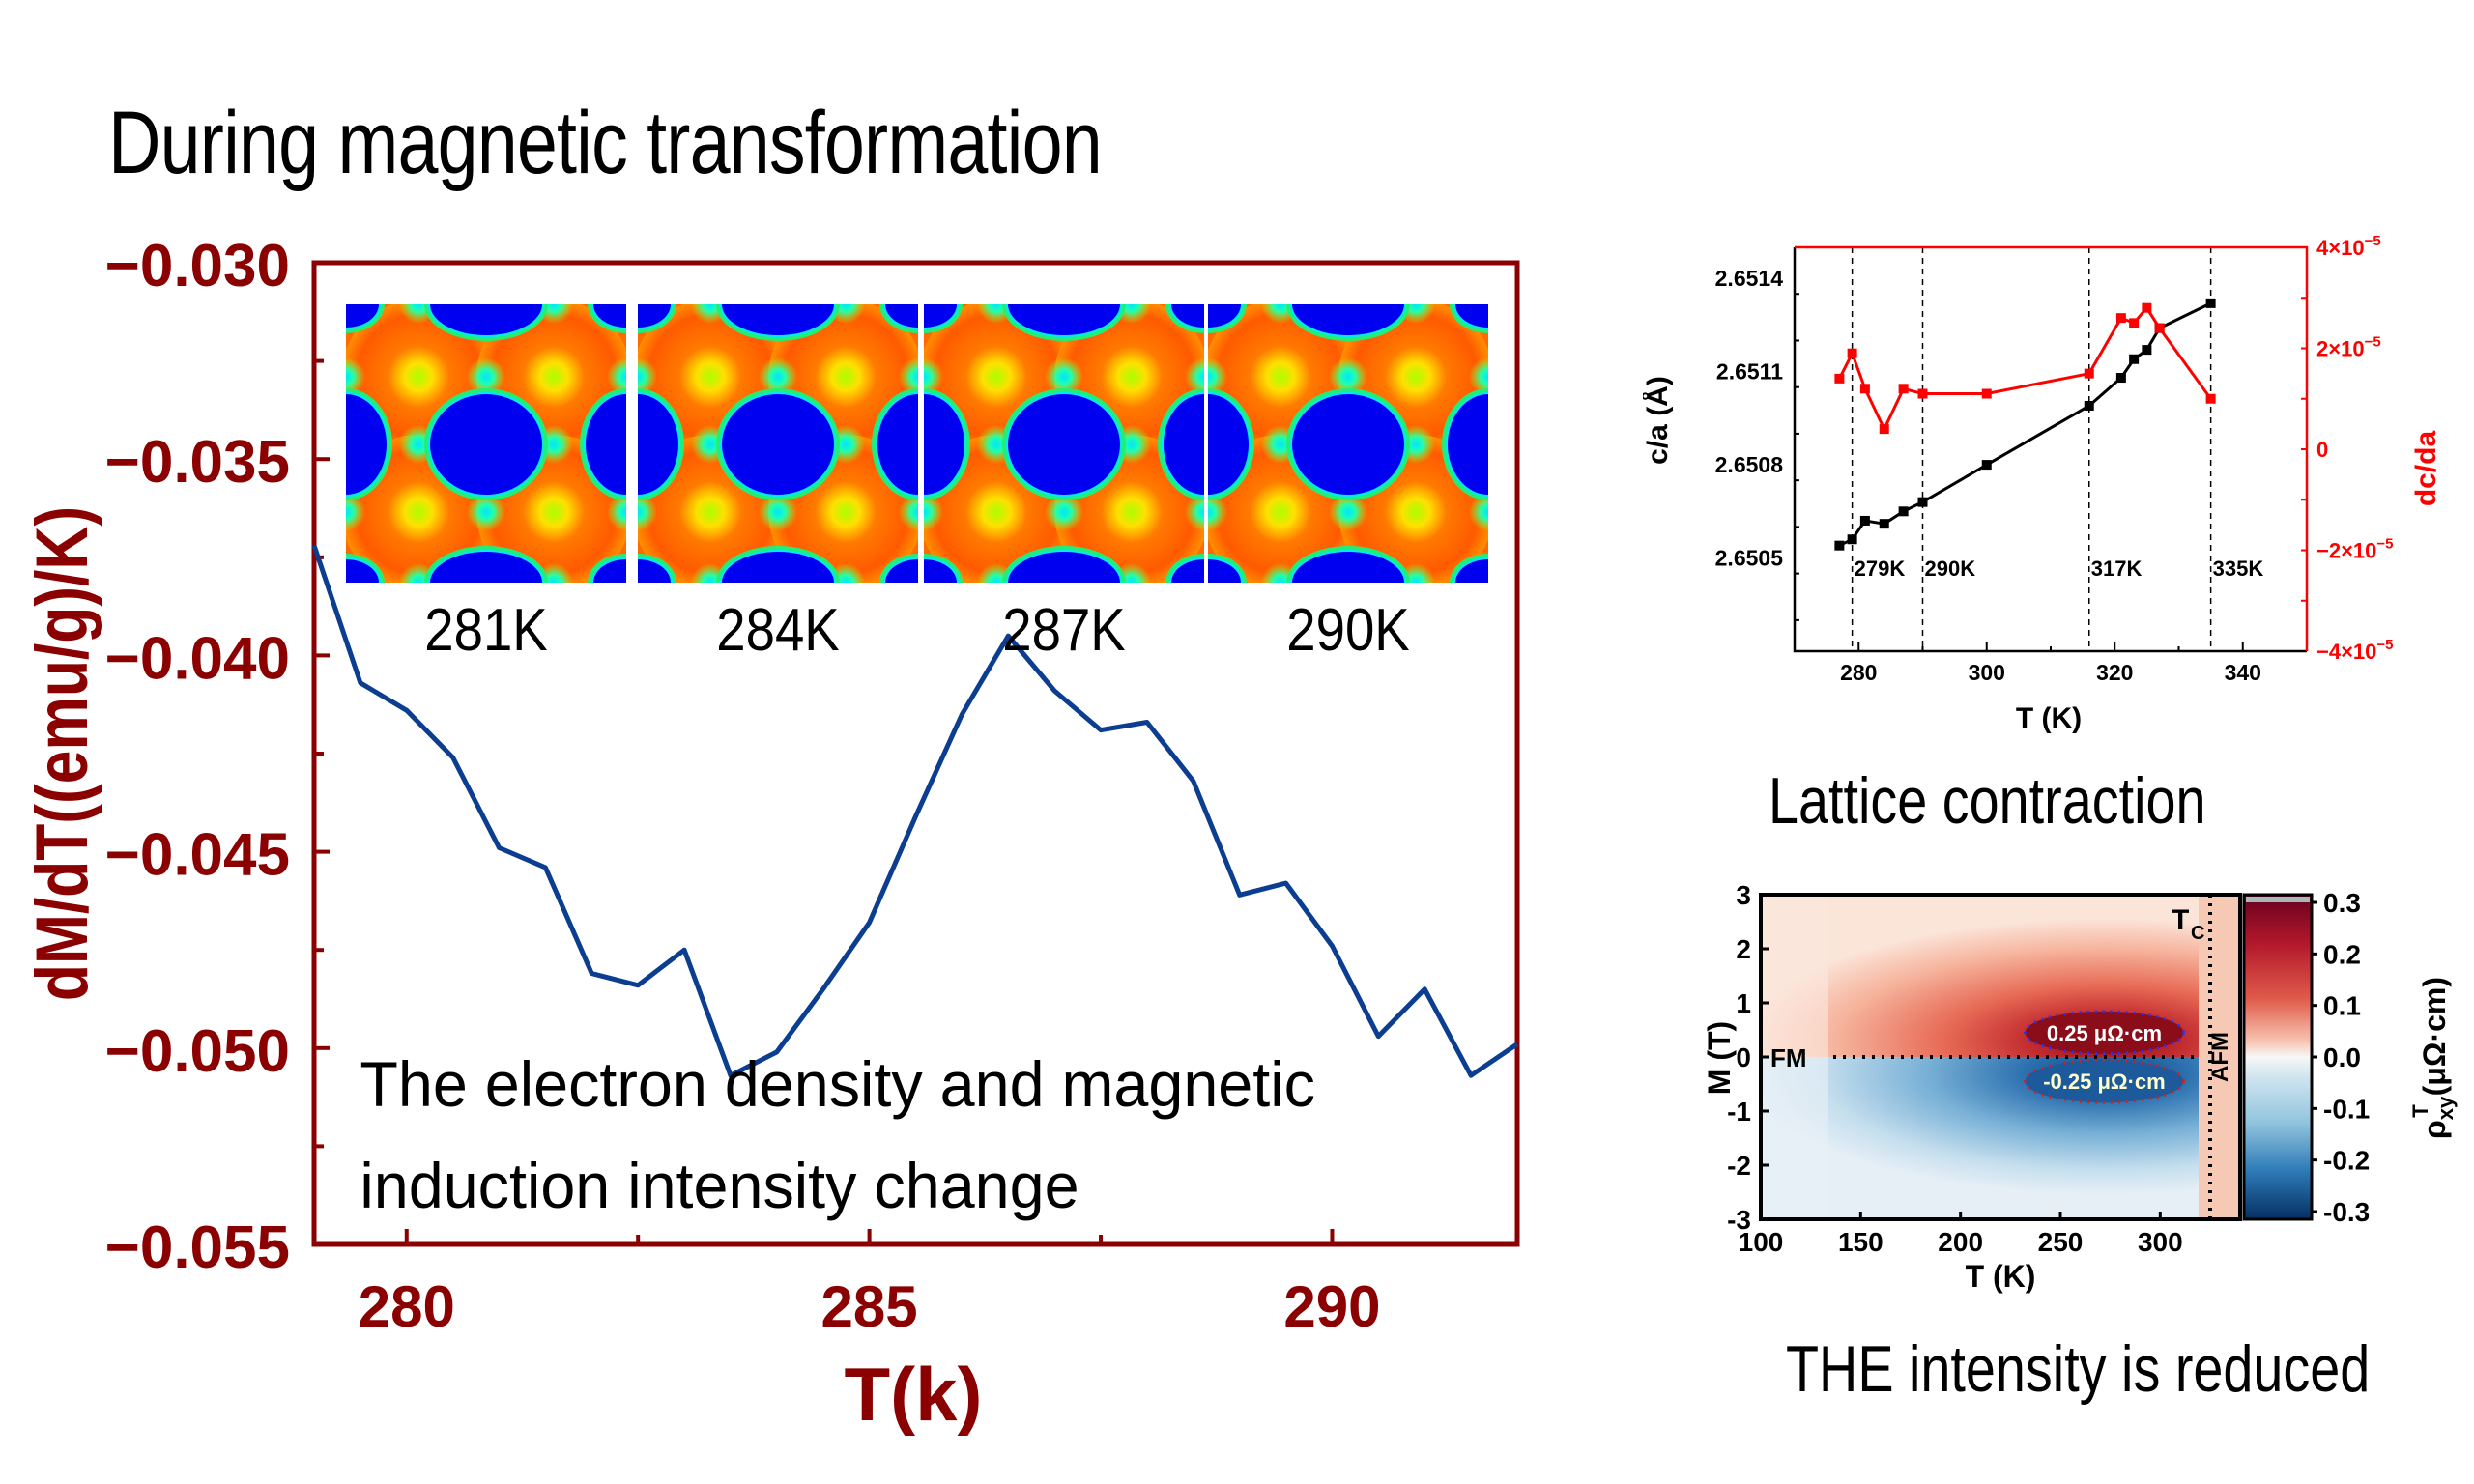 This screenshot has height=1484, width=2474. I want to click on y-tick-label-left: 2.6505, so click(1750, 558).